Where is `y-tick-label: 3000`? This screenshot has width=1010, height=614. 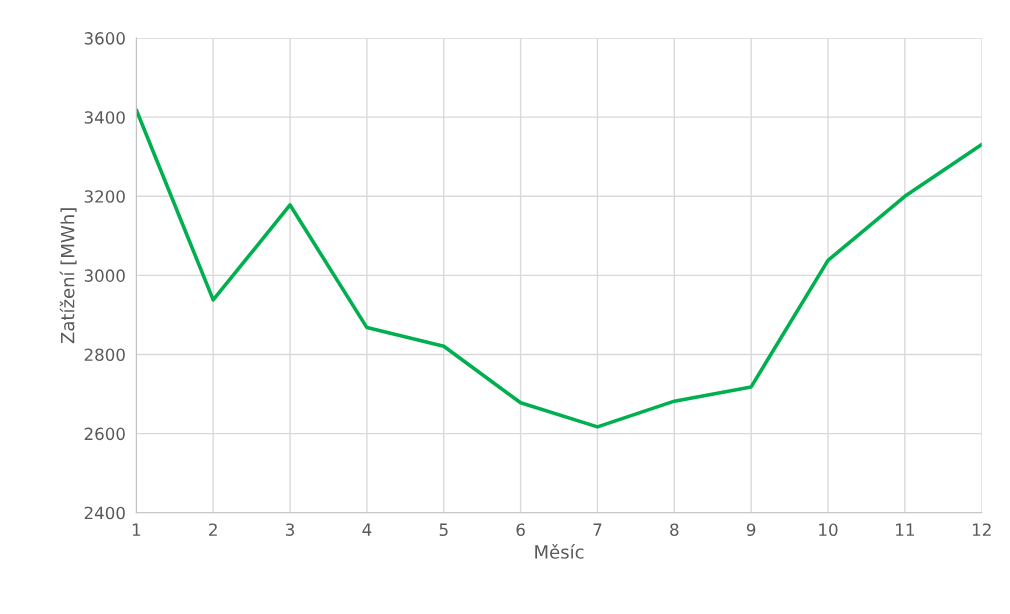
y-tick-label: 3000 is located at coordinates (104, 275).